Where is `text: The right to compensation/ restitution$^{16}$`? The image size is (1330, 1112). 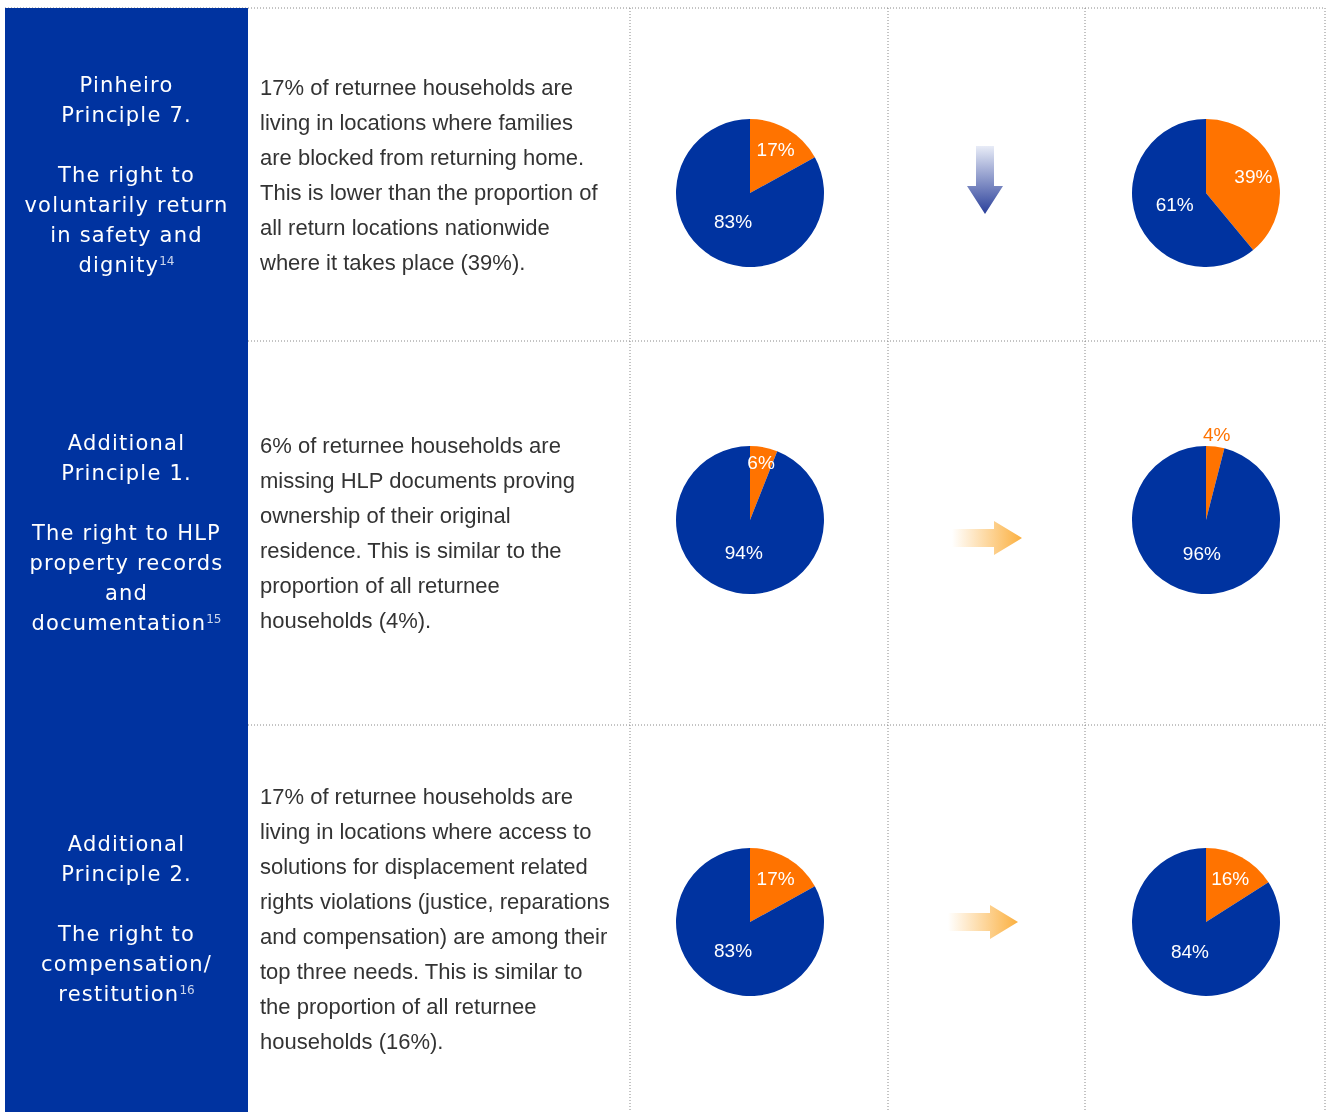
text: The right to compensation/ restitution$^{16}$ is located at coordinates (126, 963).